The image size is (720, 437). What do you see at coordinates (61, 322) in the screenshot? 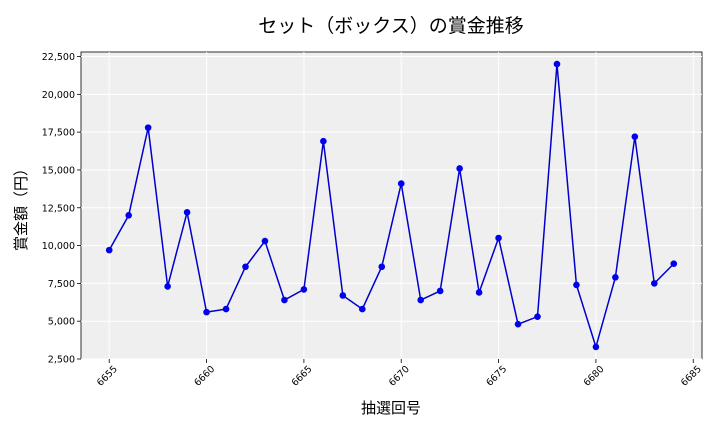
I see `y-tick-label: 5,000` at bounding box center [61, 322].